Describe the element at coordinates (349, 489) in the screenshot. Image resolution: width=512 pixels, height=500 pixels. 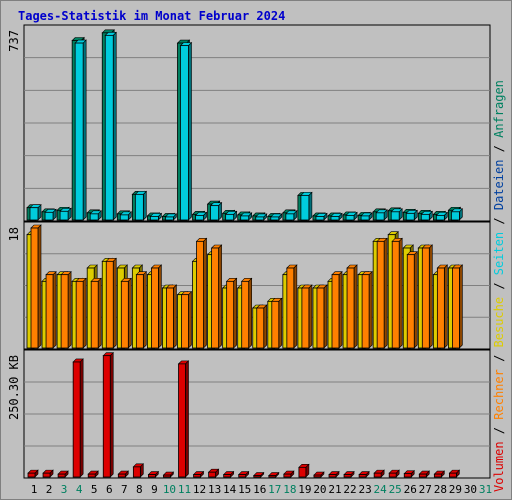
I see `x-tick-22: 22` at that location.